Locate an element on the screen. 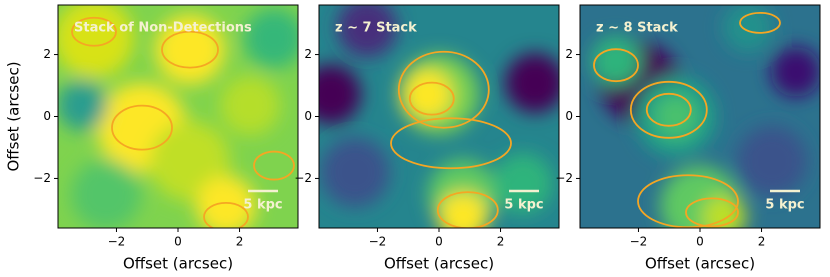 This screenshot has width=830, height=277. panel-title: z ∼ 8 Stack is located at coordinates (637, 28).